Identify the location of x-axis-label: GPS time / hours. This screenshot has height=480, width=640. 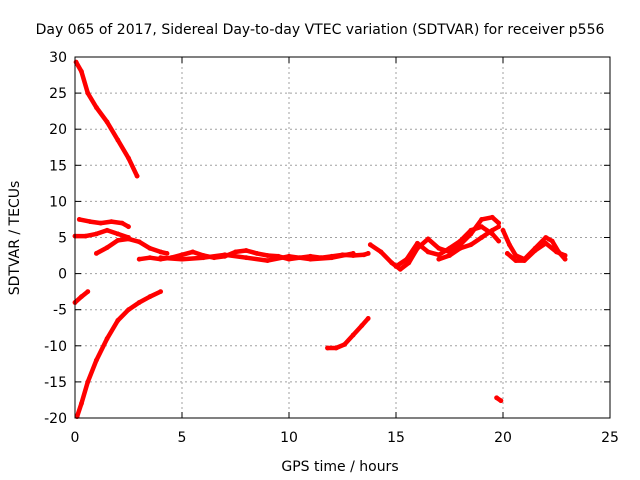
(339, 467).